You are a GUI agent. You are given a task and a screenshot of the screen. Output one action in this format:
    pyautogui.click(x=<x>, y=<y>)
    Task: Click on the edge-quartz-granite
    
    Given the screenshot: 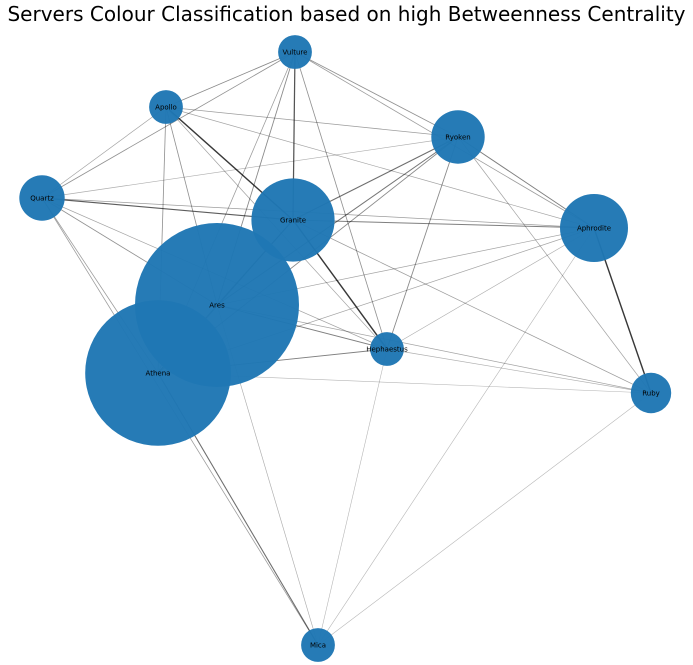 What is the action you would take?
    pyautogui.click(x=167, y=209)
    